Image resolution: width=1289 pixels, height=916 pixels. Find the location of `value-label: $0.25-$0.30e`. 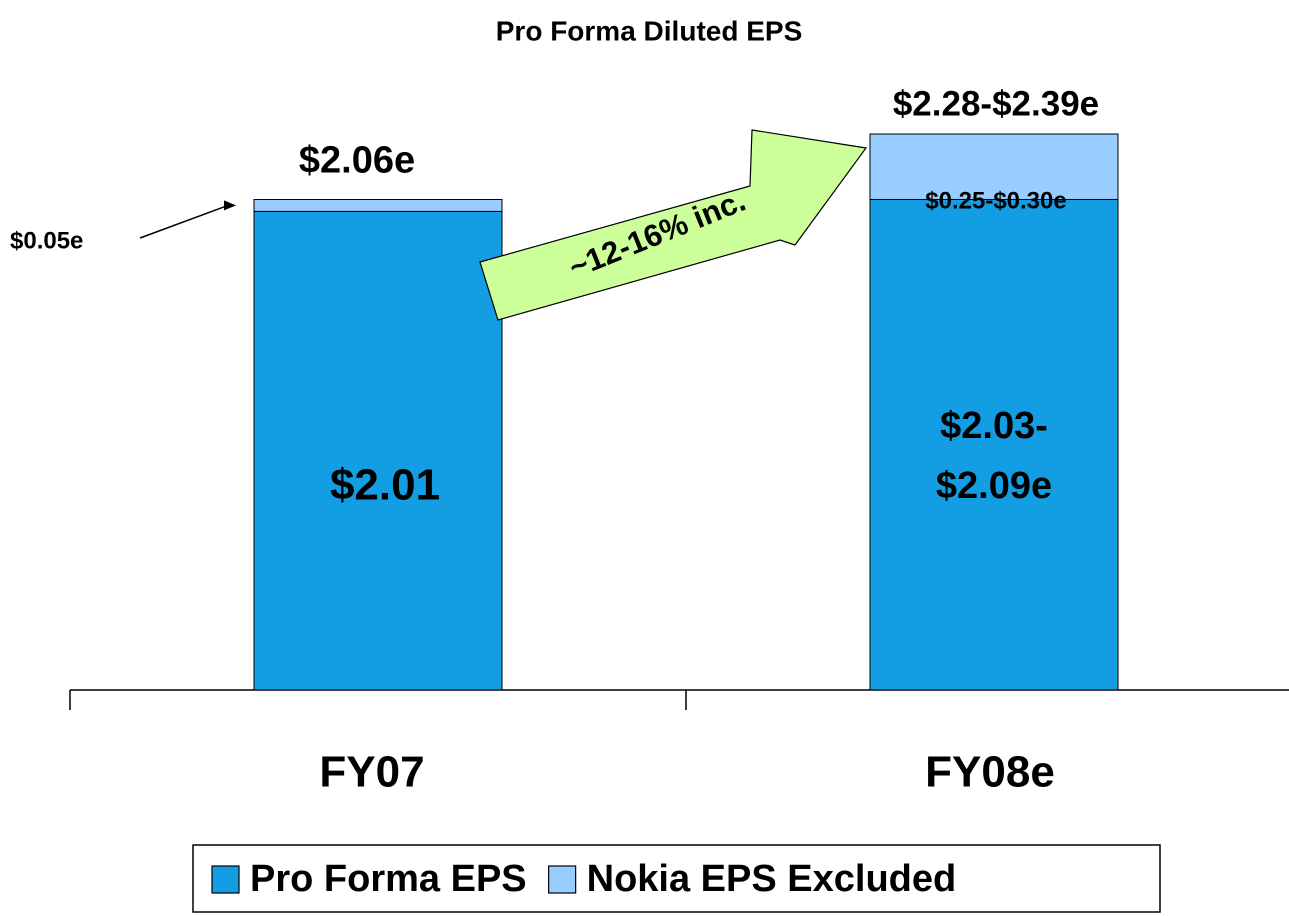

value-label: $0.25-$0.30e is located at coordinates (995, 200).